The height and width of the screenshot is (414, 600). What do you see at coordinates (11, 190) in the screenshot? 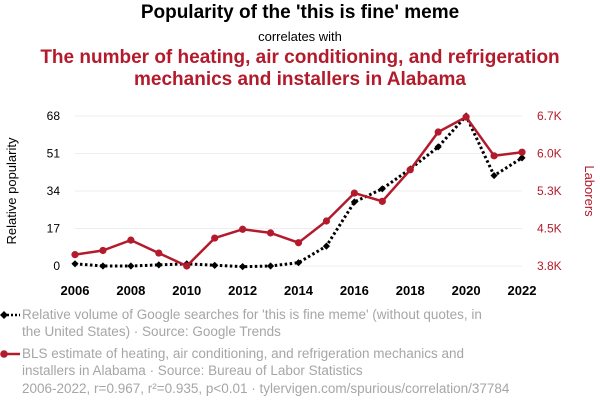
I see `y-left-axis-label: Relative popularity` at bounding box center [11, 190].